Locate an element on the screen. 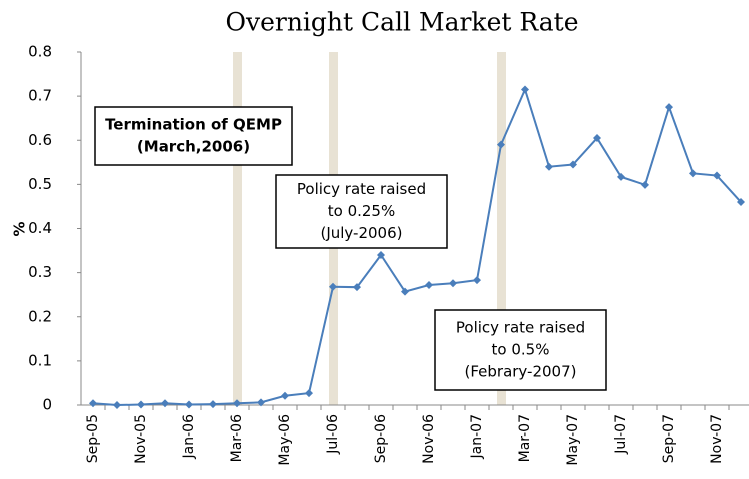 The image size is (749, 479). x-tick-label: May-06 is located at coordinates (285, 440).